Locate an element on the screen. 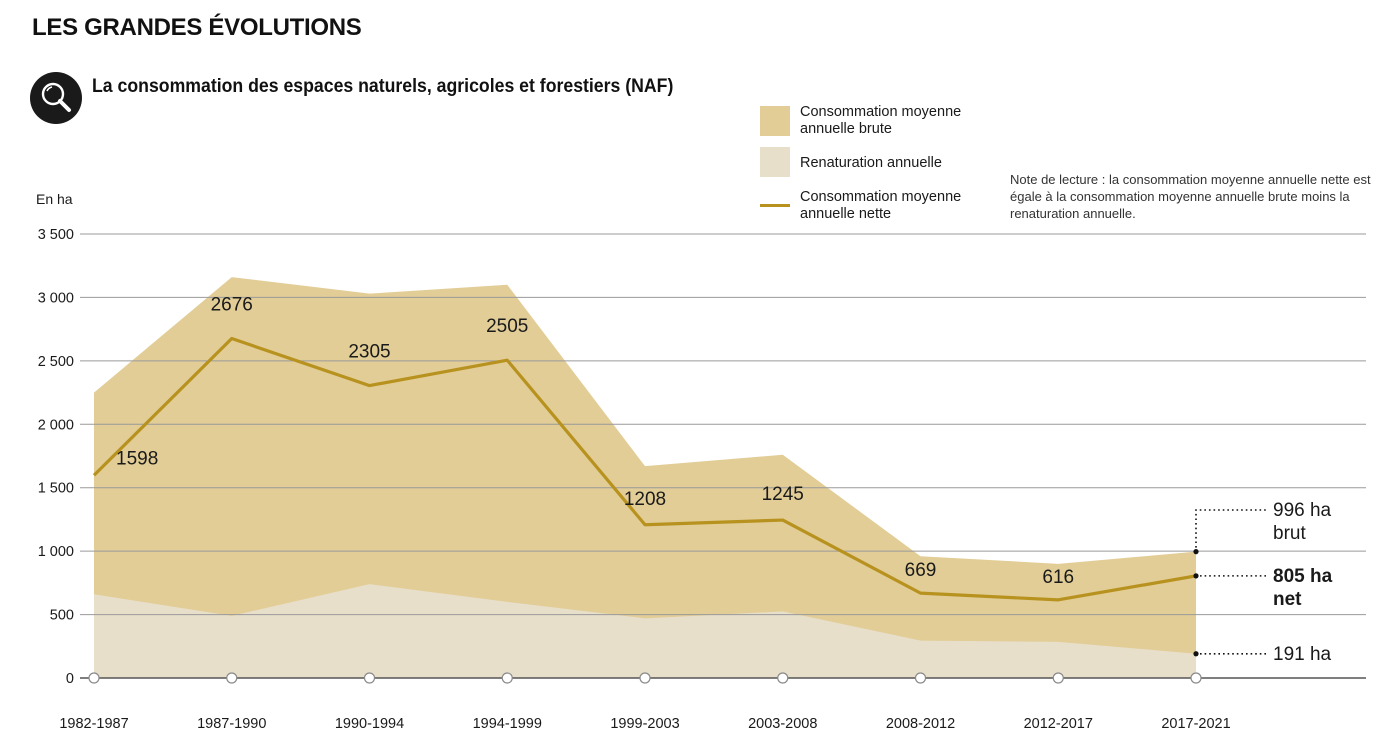  x-tick-label: 2012-2017 is located at coordinates (1058, 724).